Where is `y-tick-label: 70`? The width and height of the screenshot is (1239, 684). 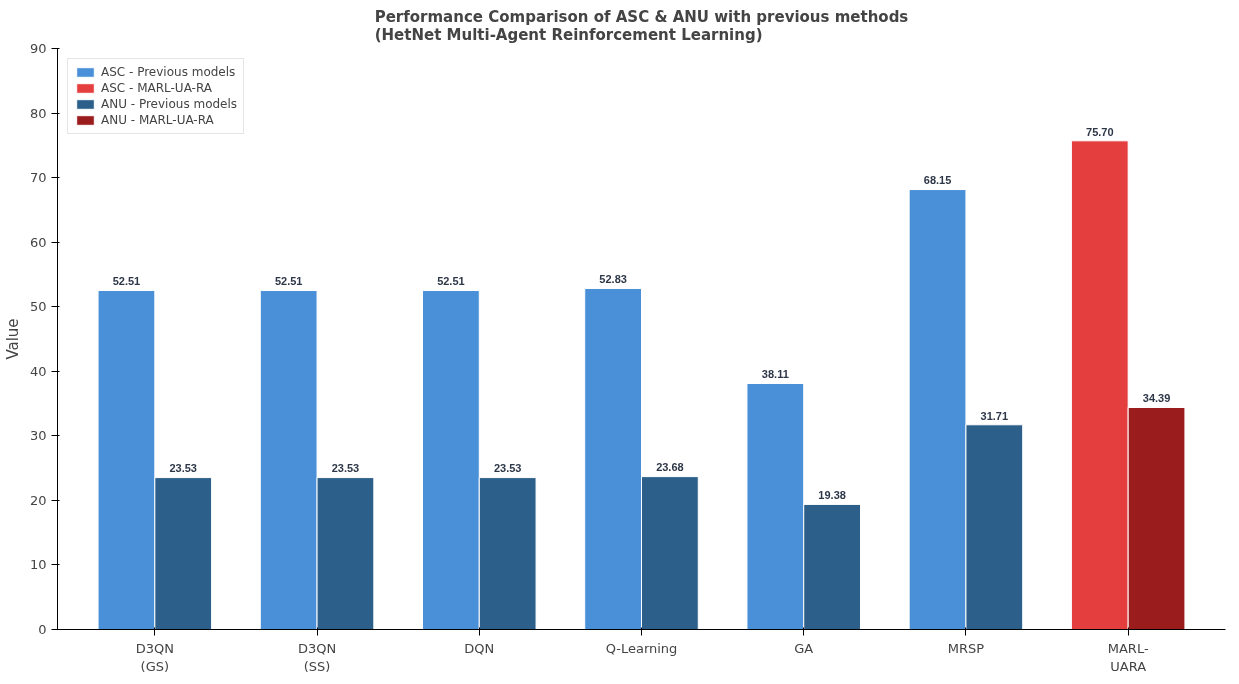 y-tick-label: 70 is located at coordinates (38, 178).